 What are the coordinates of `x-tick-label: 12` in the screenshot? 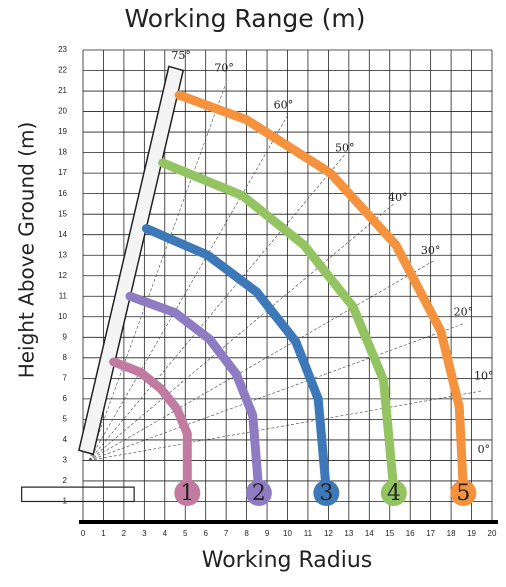 It's located at (328, 533).